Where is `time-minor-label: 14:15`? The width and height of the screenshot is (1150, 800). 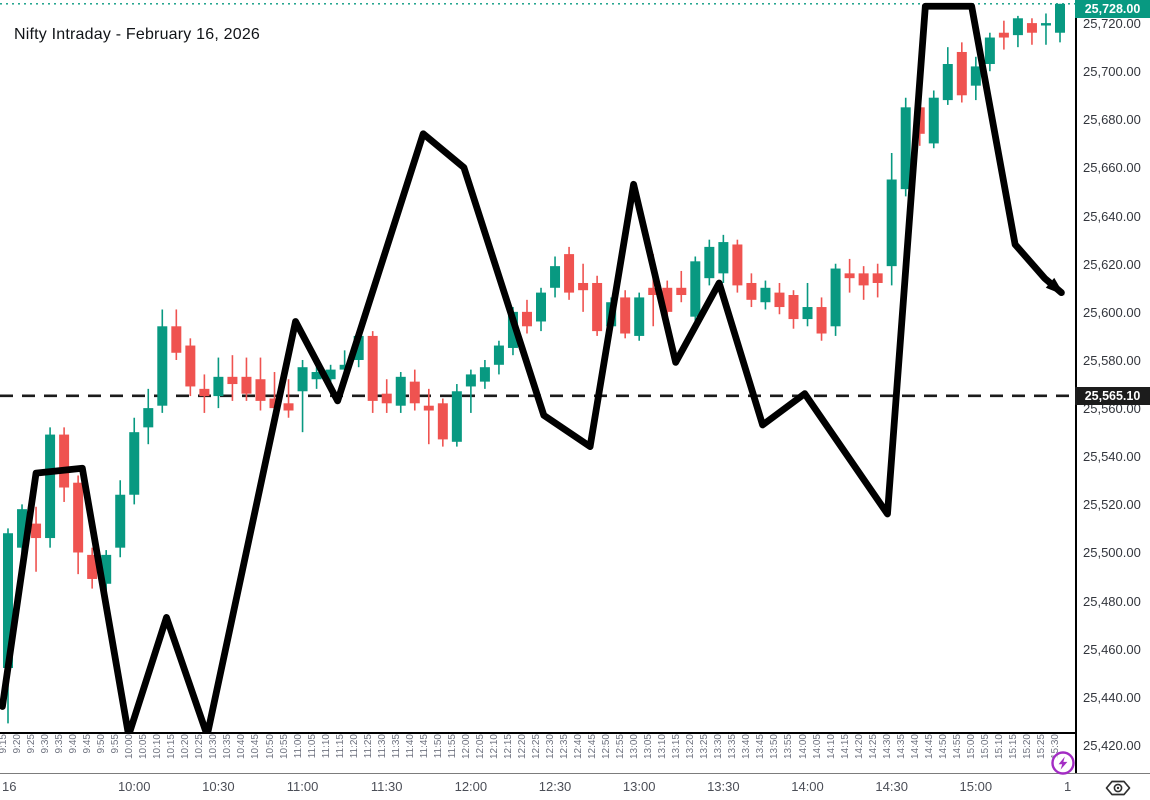
time-minor-label: 14:15 is located at coordinates (845, 747).